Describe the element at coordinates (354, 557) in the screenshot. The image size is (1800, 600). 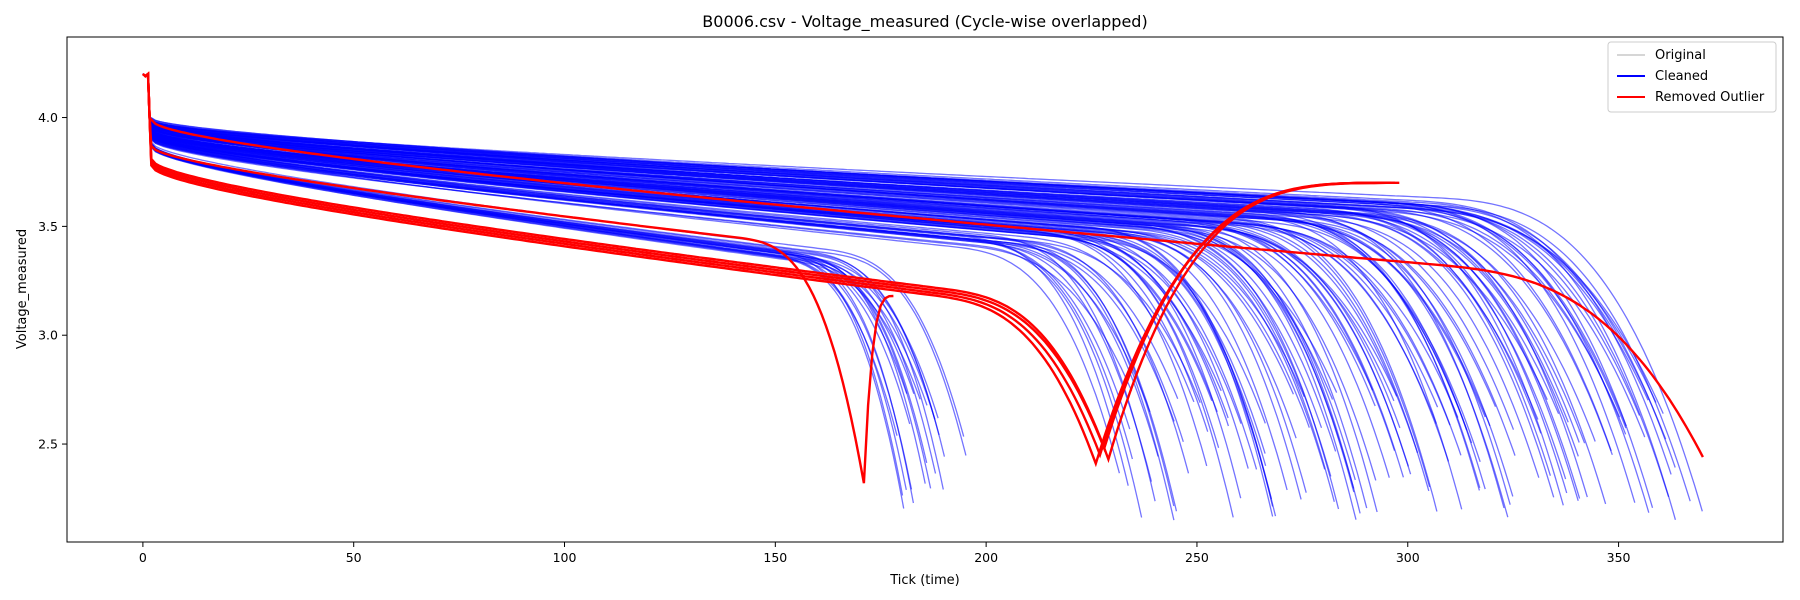
I see `x-tick-label: 50` at that location.